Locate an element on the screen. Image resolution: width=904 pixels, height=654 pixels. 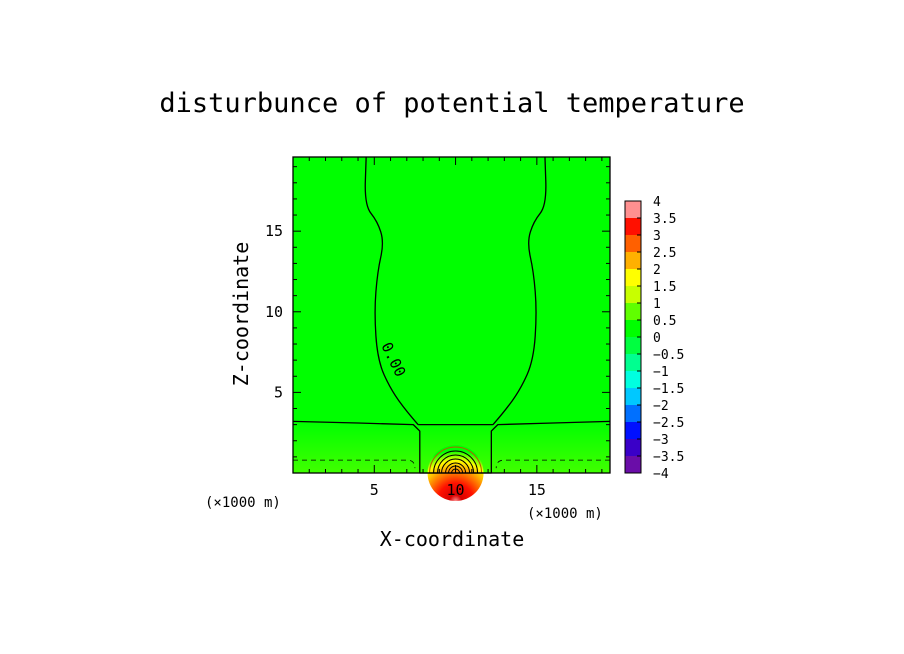
colorbar-label: 0 is located at coordinates (657, 338).